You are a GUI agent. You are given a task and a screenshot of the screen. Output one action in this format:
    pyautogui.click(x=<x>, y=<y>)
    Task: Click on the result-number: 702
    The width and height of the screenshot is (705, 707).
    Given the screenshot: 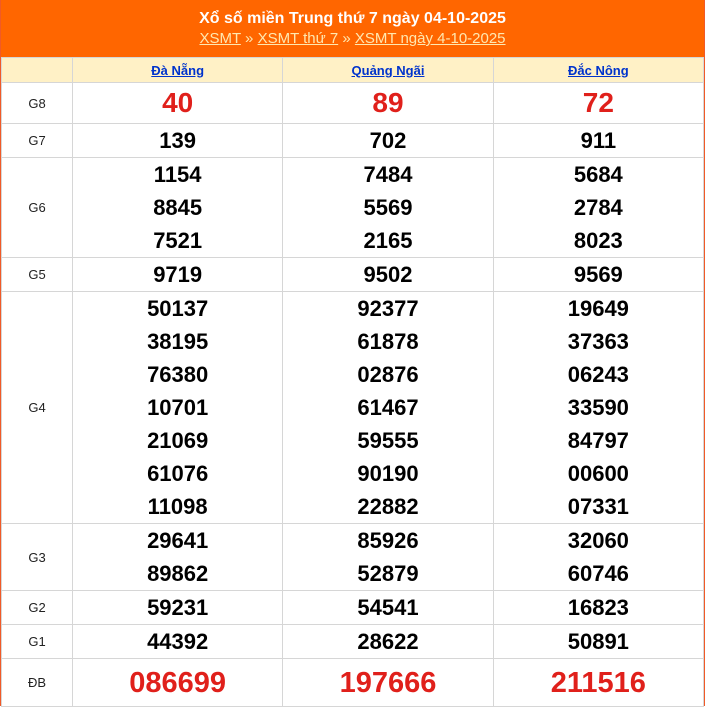 What is the action you would take?
    pyautogui.click(x=388, y=140)
    